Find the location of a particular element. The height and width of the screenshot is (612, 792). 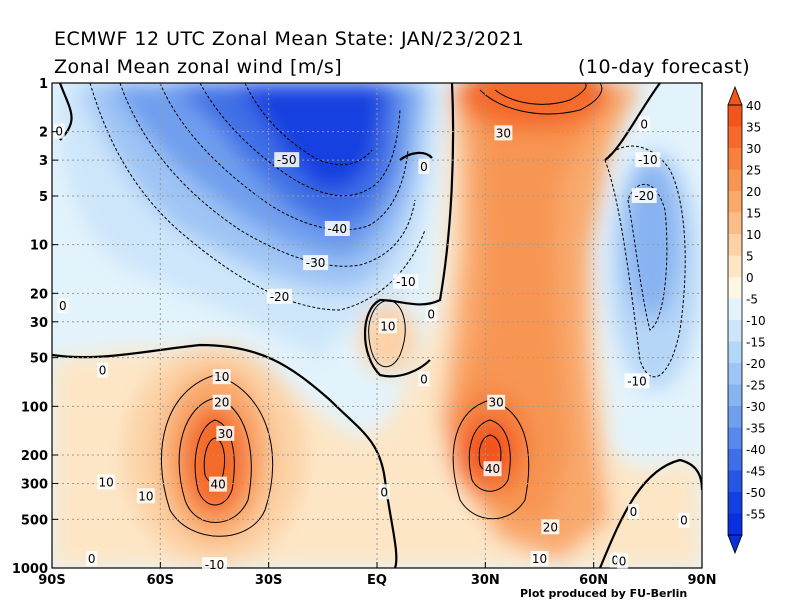

contour-label: 20 is located at coordinates (221, 403).